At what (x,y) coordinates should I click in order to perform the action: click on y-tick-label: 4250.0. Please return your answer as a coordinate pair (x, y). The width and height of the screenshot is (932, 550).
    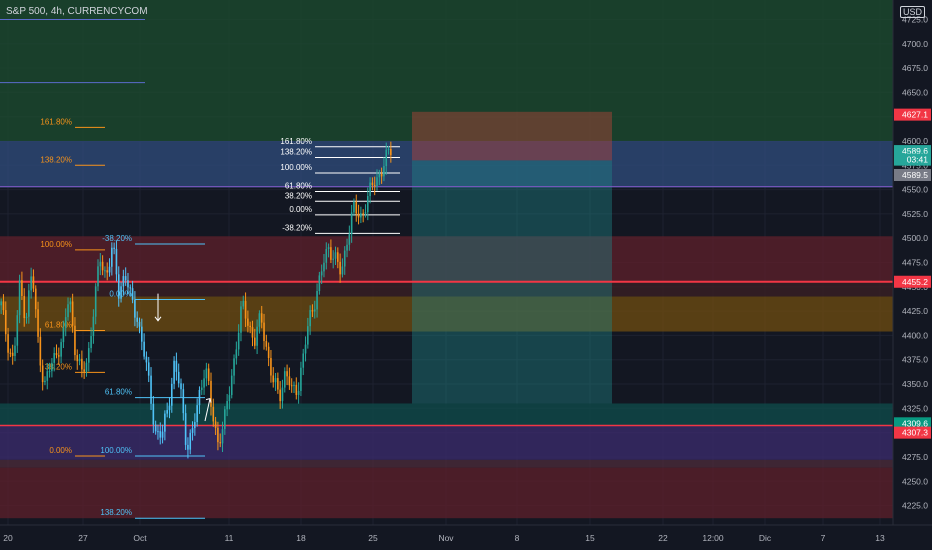
    Looking at the image, I should click on (915, 481).